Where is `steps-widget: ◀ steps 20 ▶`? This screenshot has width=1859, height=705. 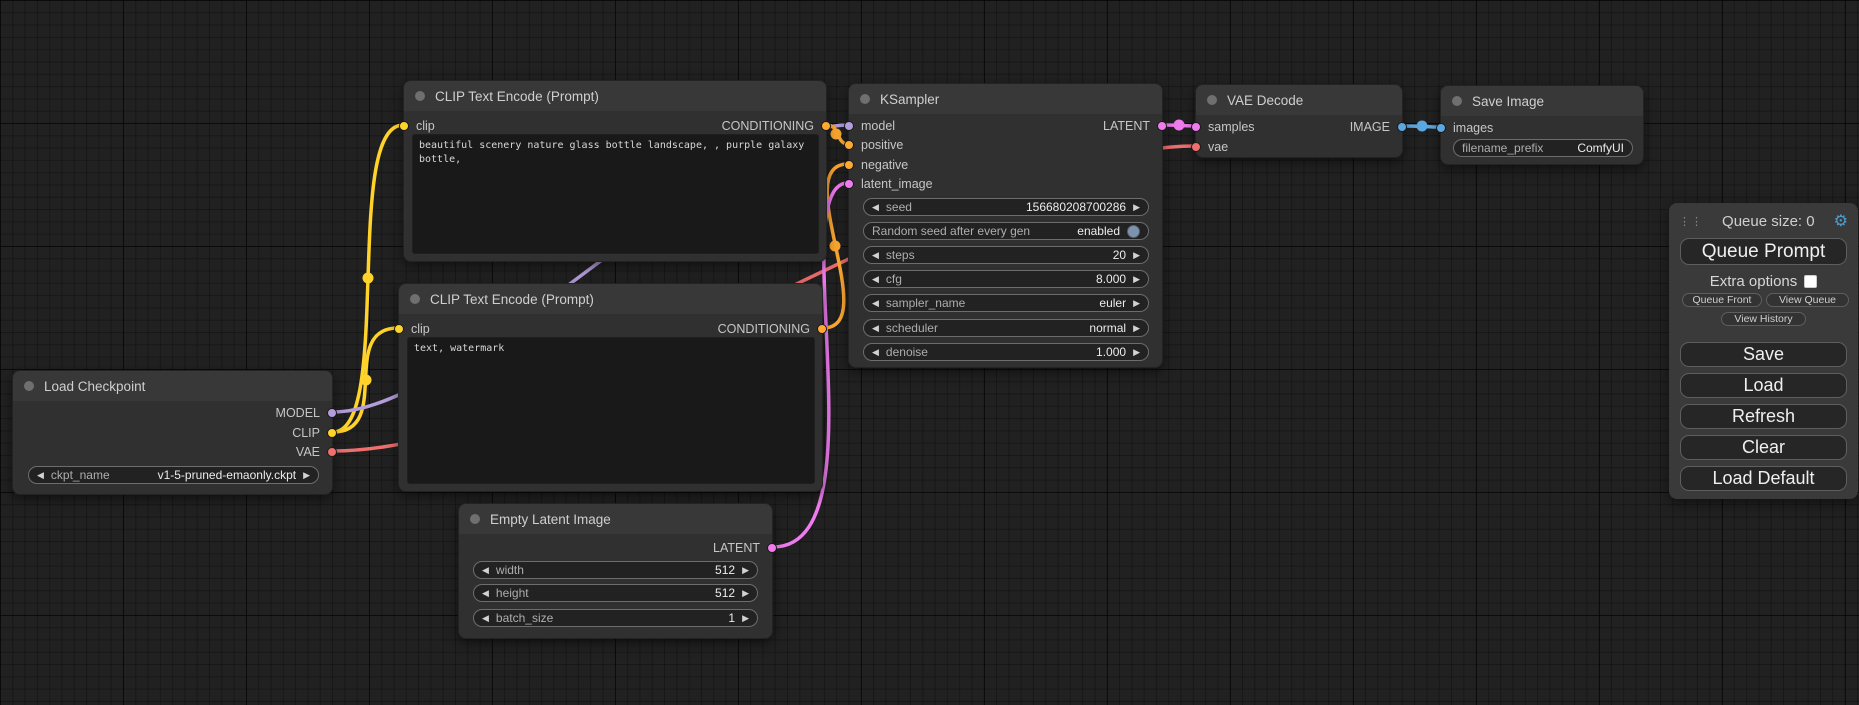 steps-widget: ◀ steps 20 ▶ is located at coordinates (1006, 255).